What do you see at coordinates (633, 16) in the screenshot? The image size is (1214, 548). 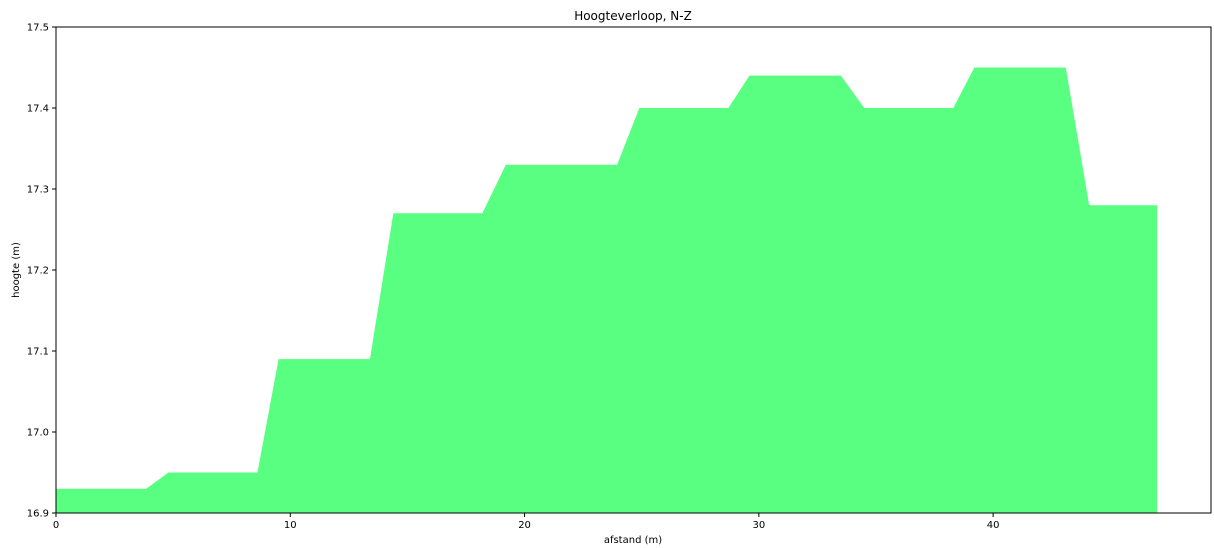 I see `chart-title: Hoogteverloop, N-Z` at bounding box center [633, 16].